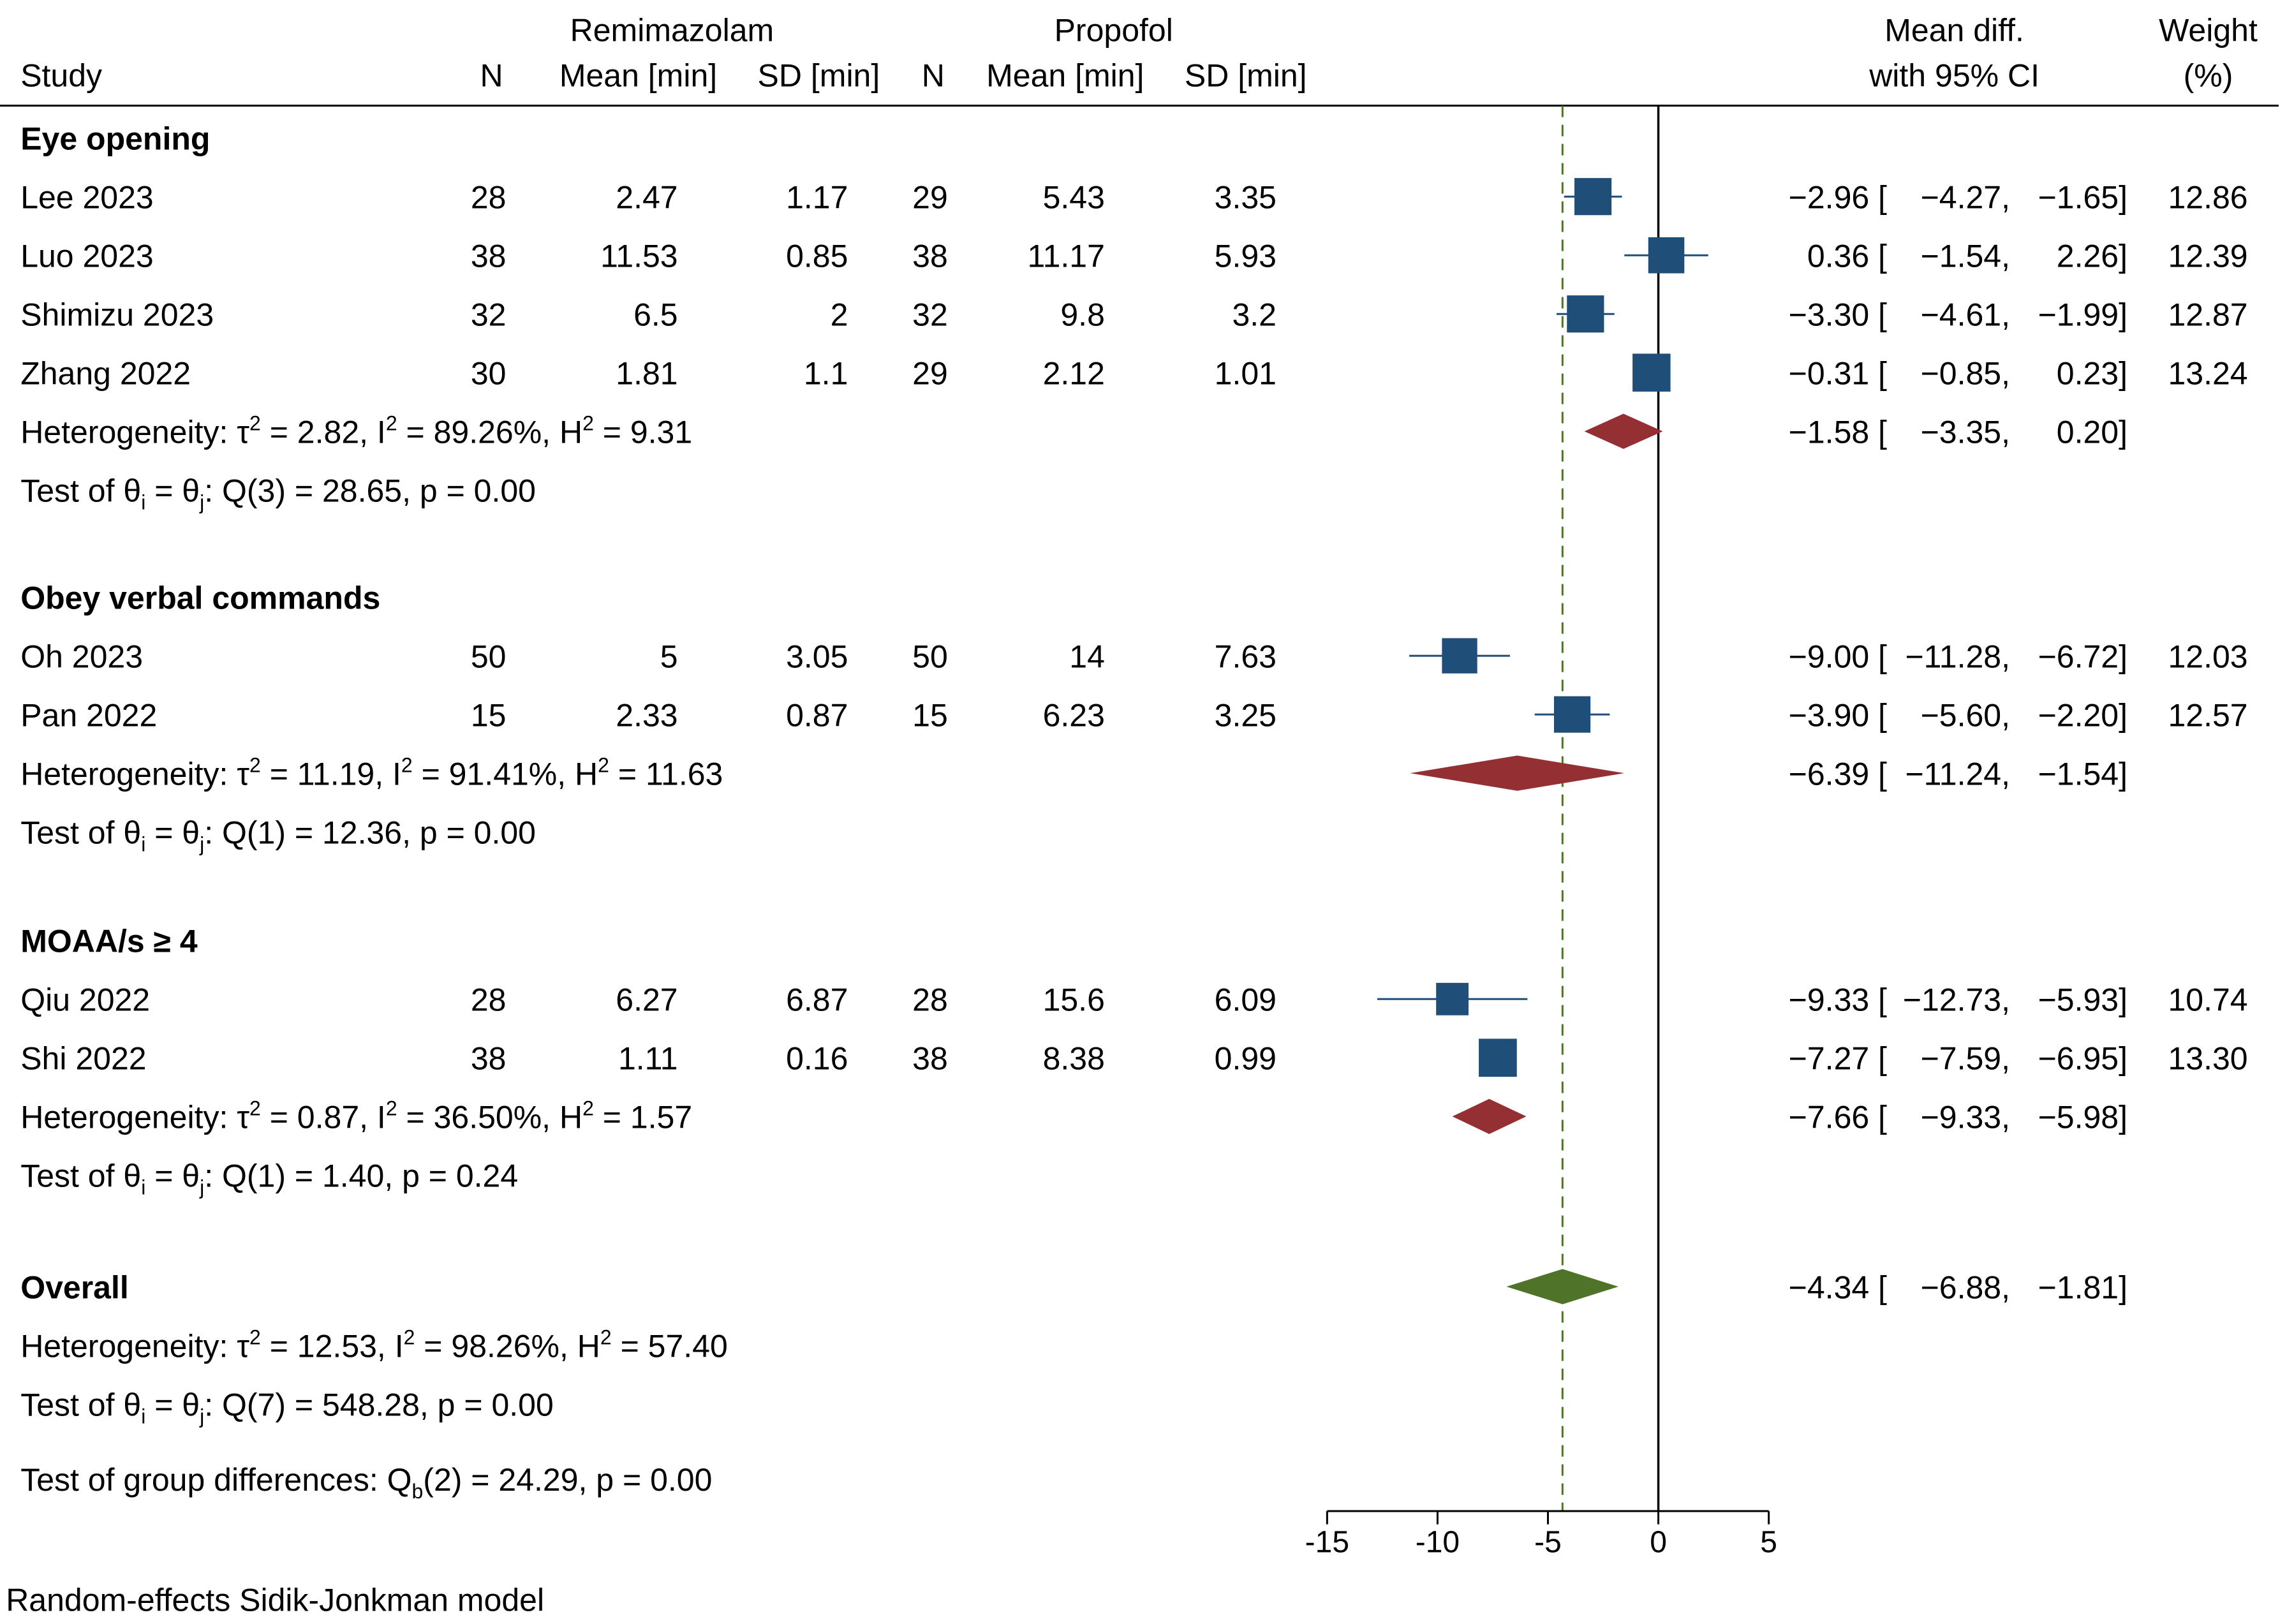  Describe the element at coordinates (1562, 1286) in the screenshot. I see `overall-diamond` at that location.